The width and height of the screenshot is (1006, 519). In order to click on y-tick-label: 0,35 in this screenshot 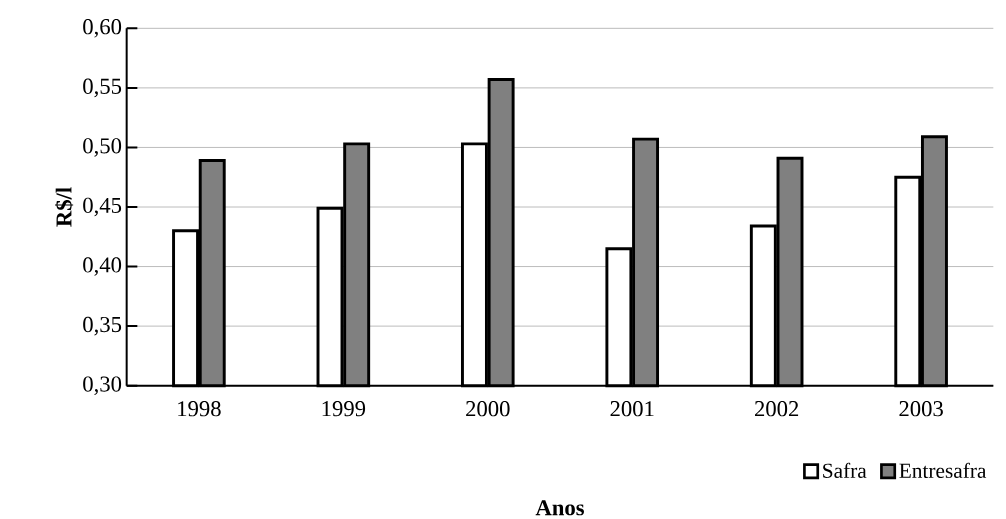, I will do `click(102, 326)`.